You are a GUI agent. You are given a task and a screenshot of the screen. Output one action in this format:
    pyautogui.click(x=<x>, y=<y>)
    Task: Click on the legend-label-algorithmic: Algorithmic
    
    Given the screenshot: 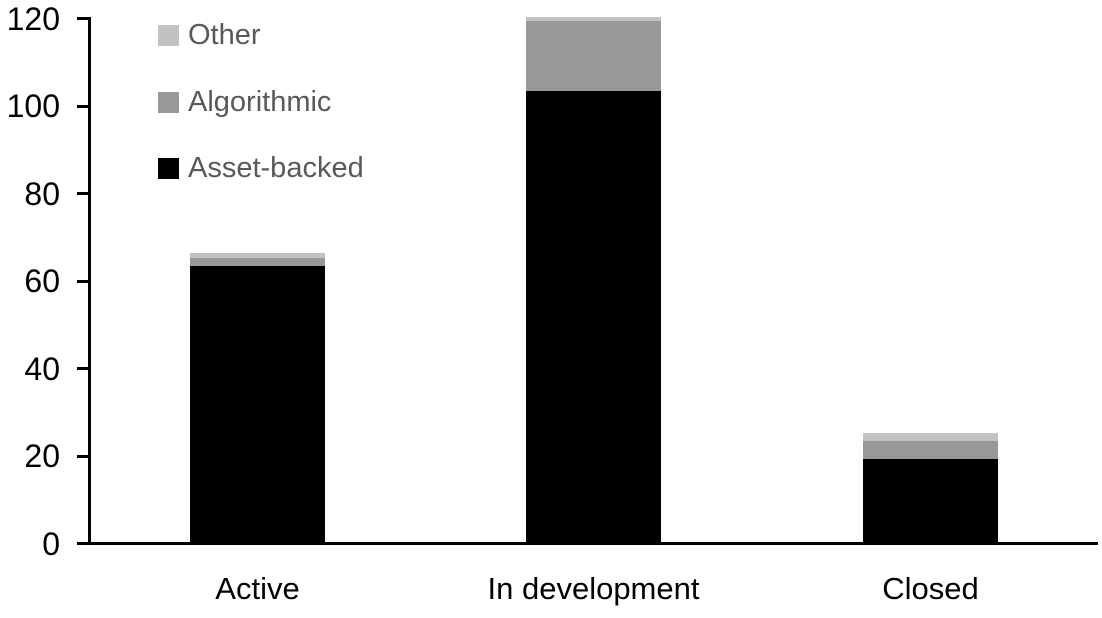 What is the action you would take?
    pyautogui.click(x=260, y=101)
    